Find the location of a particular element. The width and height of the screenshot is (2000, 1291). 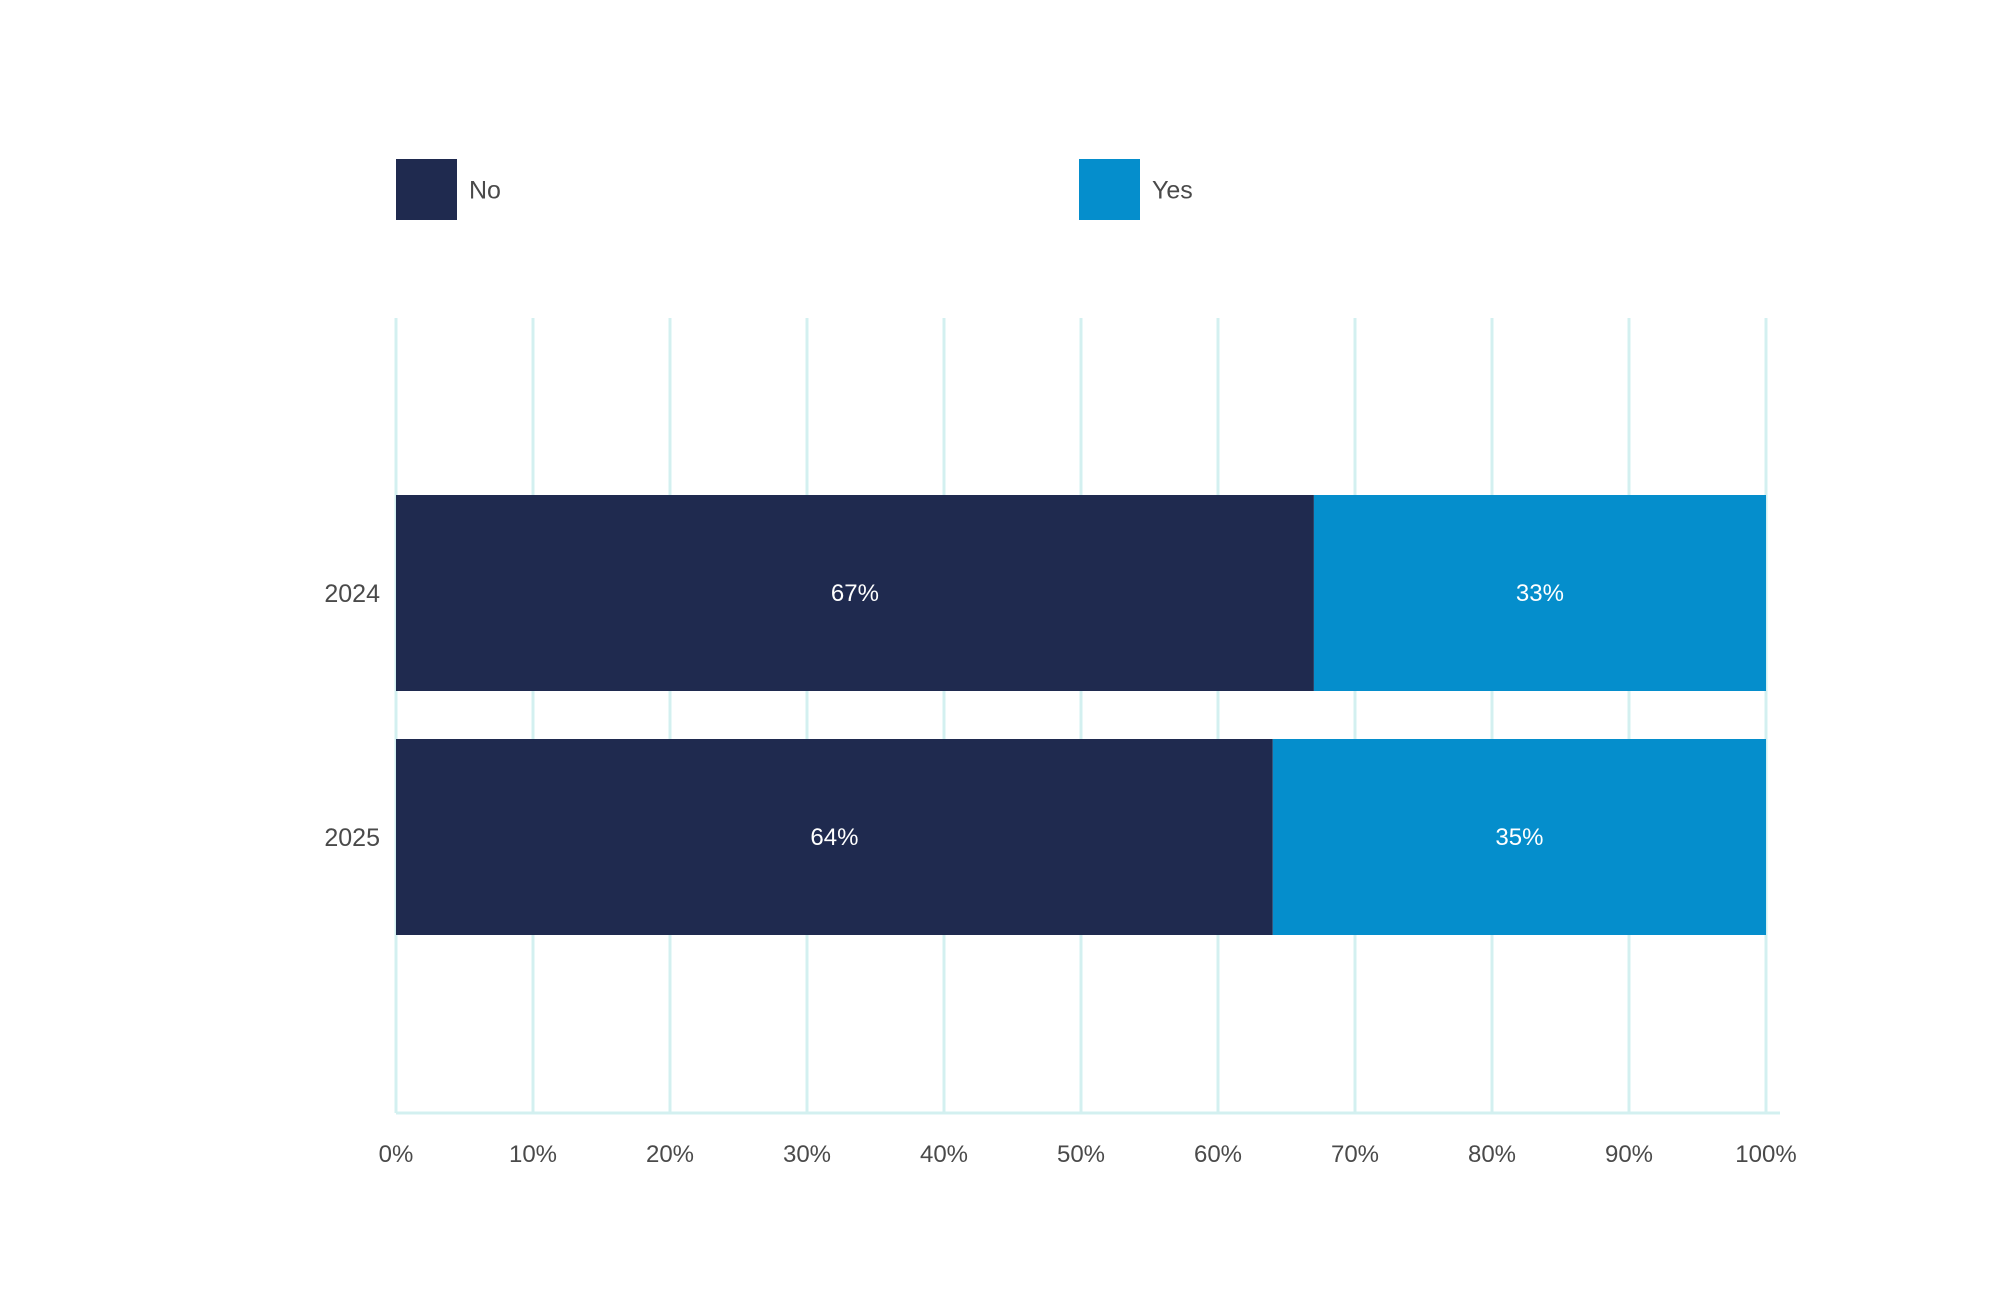

x-tick-label: 20% is located at coordinates (670, 1154).